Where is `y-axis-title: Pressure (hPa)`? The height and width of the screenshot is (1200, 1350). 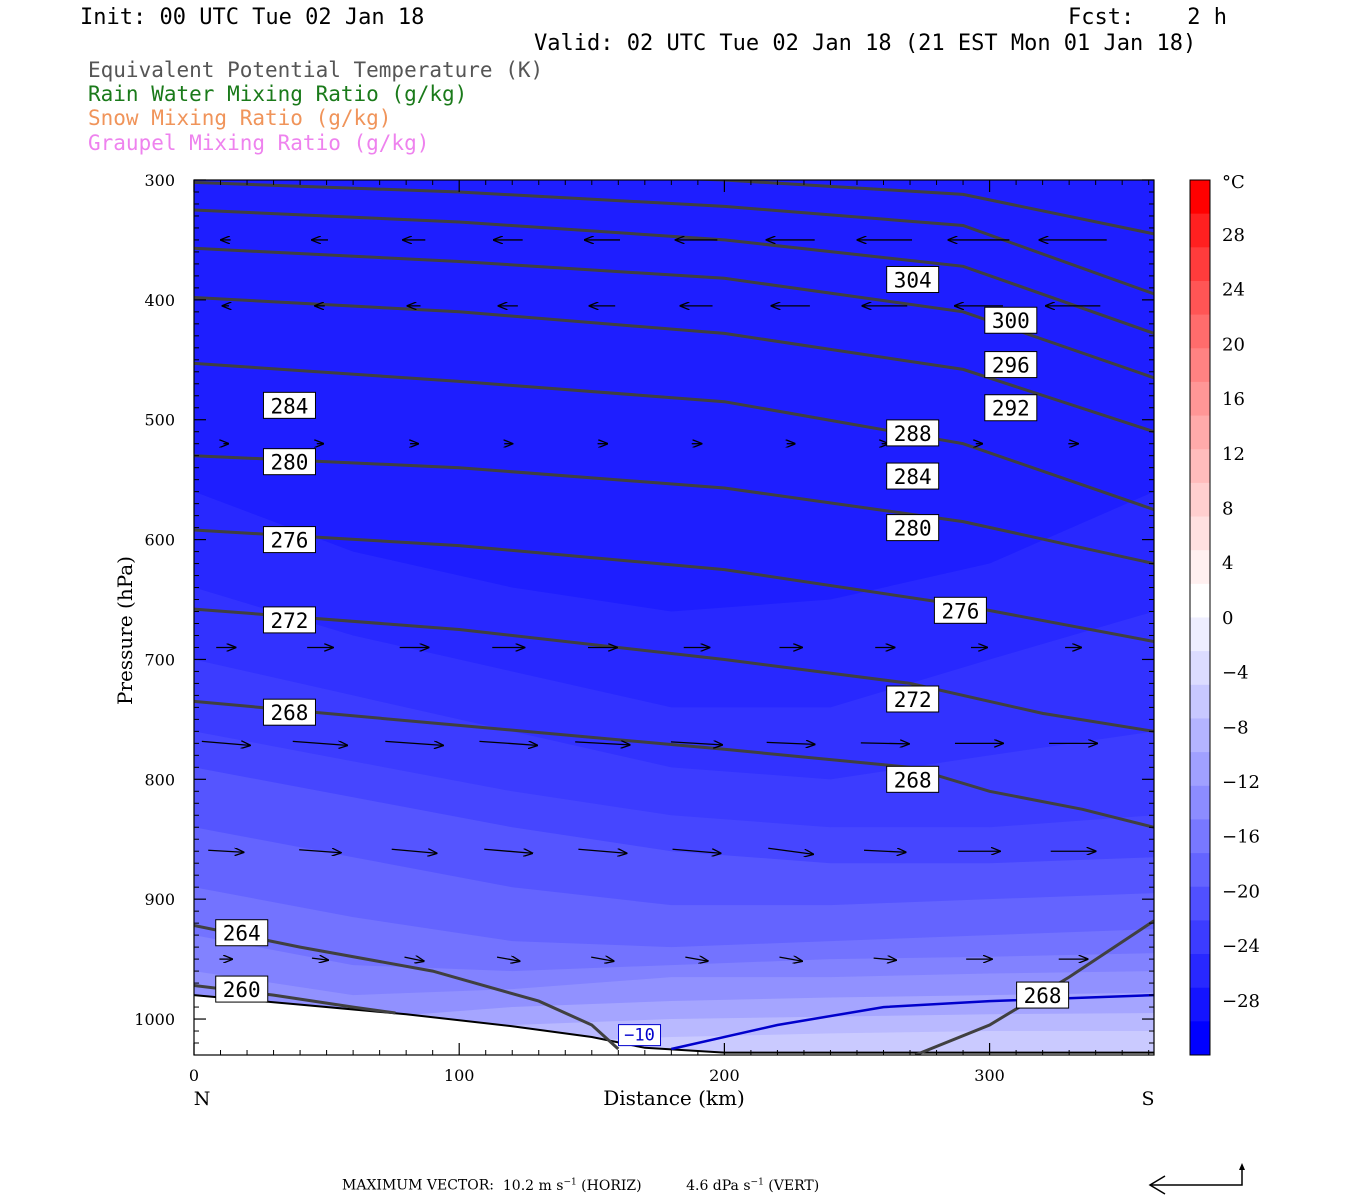 y-axis-title: Pressure (hPa) is located at coordinates (125, 630).